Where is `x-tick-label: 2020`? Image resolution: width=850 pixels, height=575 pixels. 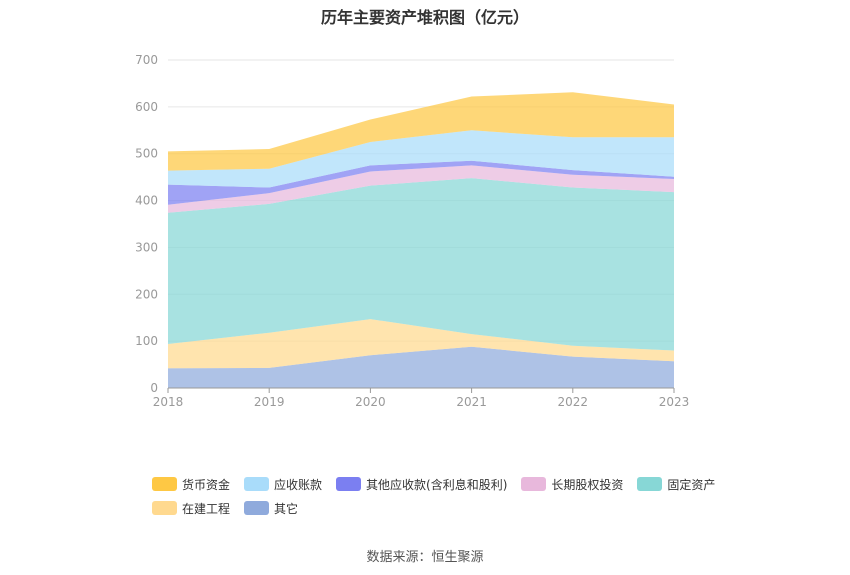 x-tick-label: 2020 is located at coordinates (370, 402).